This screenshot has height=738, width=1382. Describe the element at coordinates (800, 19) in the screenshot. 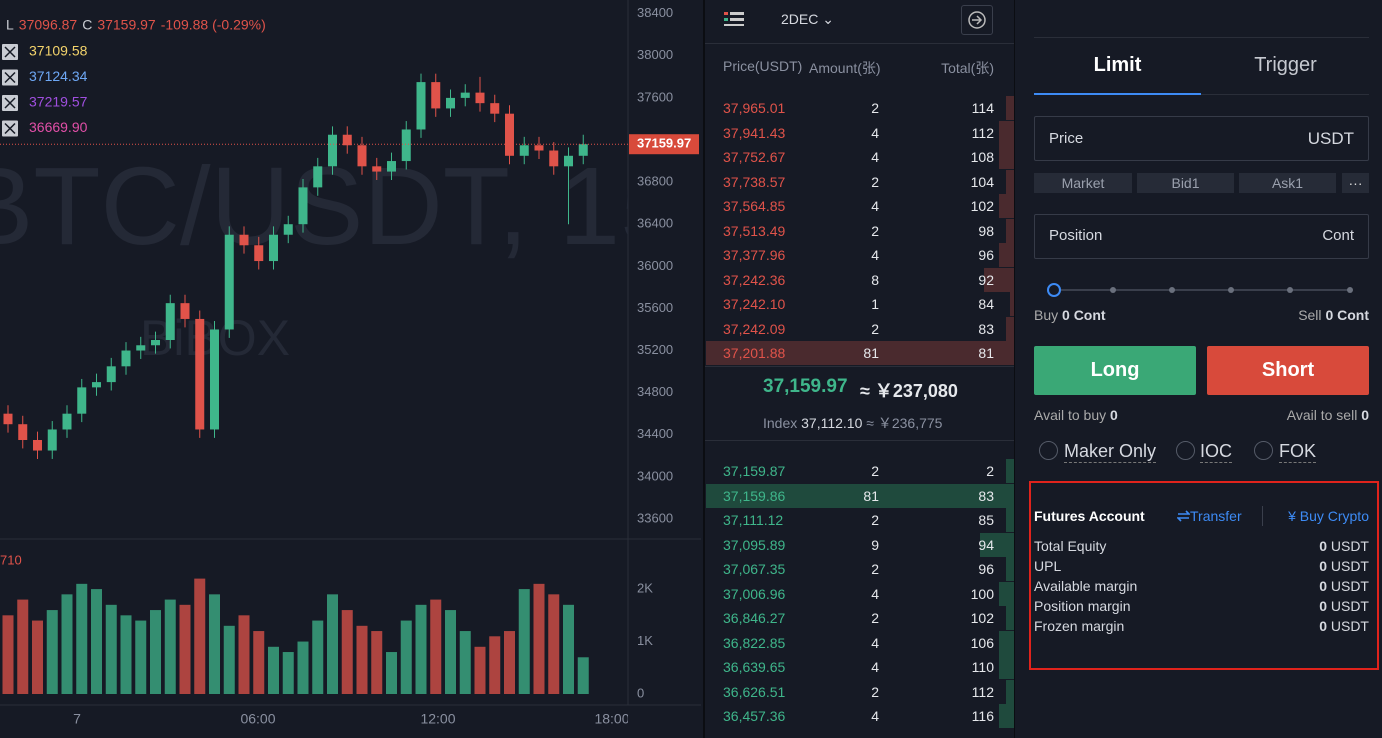

I see `precision: 2DEC` at that location.